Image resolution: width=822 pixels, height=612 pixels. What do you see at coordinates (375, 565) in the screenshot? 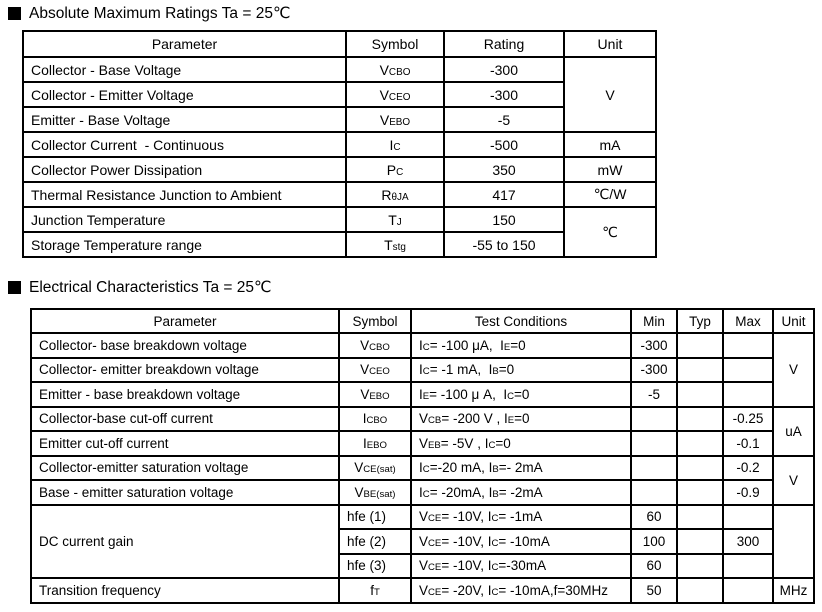
I see `table-cell: hfe (3)` at bounding box center [375, 565].